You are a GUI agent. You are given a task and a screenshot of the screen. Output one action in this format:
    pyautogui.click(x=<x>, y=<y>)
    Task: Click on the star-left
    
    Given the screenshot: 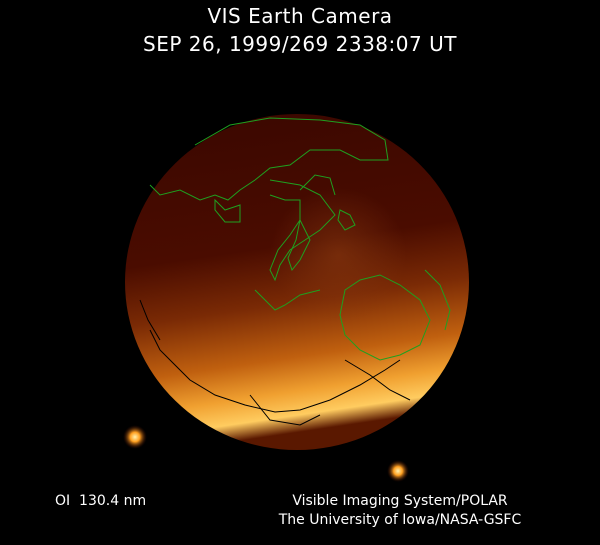 What is the action you would take?
    pyautogui.click(x=135, y=437)
    